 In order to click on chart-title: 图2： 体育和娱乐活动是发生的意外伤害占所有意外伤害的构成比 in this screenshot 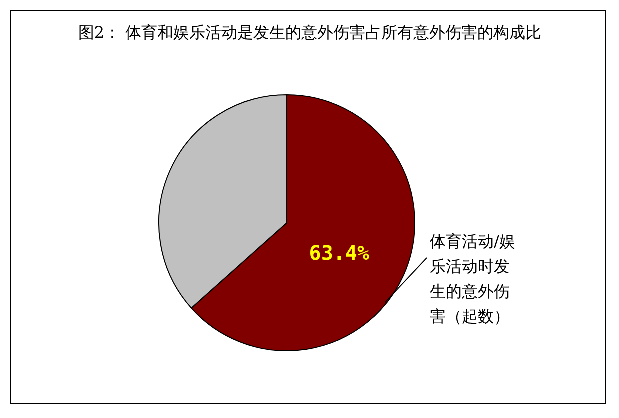, I will do `click(310, 33)`.